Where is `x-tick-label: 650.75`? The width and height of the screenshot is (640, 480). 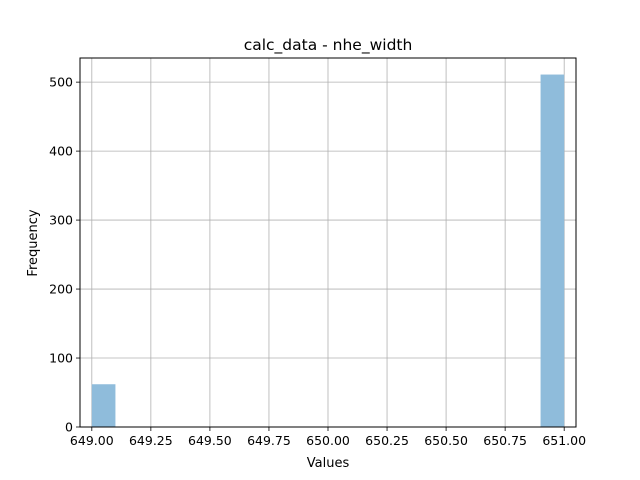
x-tick-label: 650.75 is located at coordinates (505, 440).